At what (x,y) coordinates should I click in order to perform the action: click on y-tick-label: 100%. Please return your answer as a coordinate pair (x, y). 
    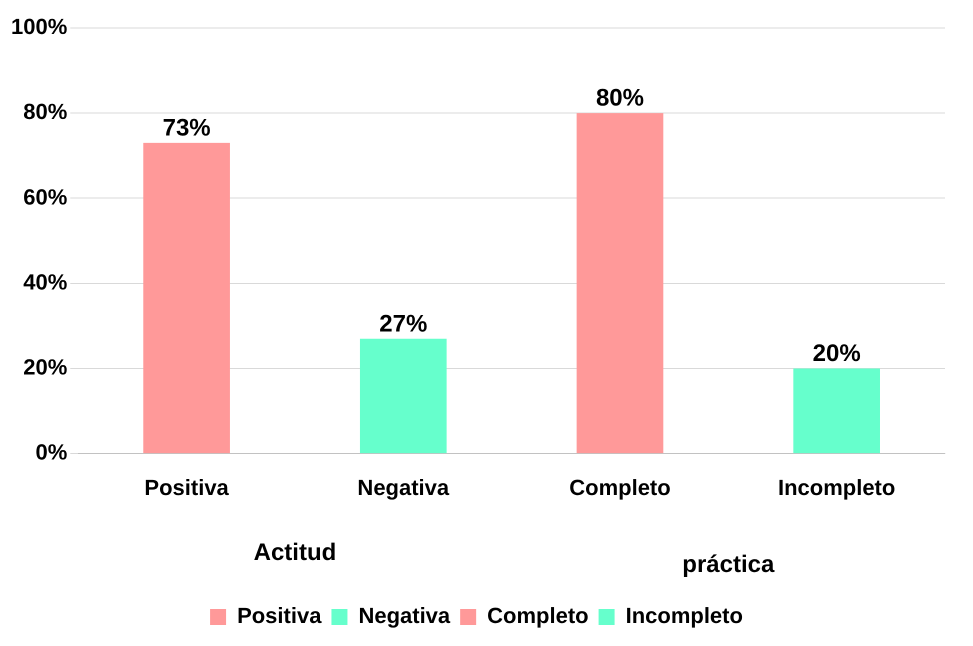
    Looking at the image, I should click on (39, 27).